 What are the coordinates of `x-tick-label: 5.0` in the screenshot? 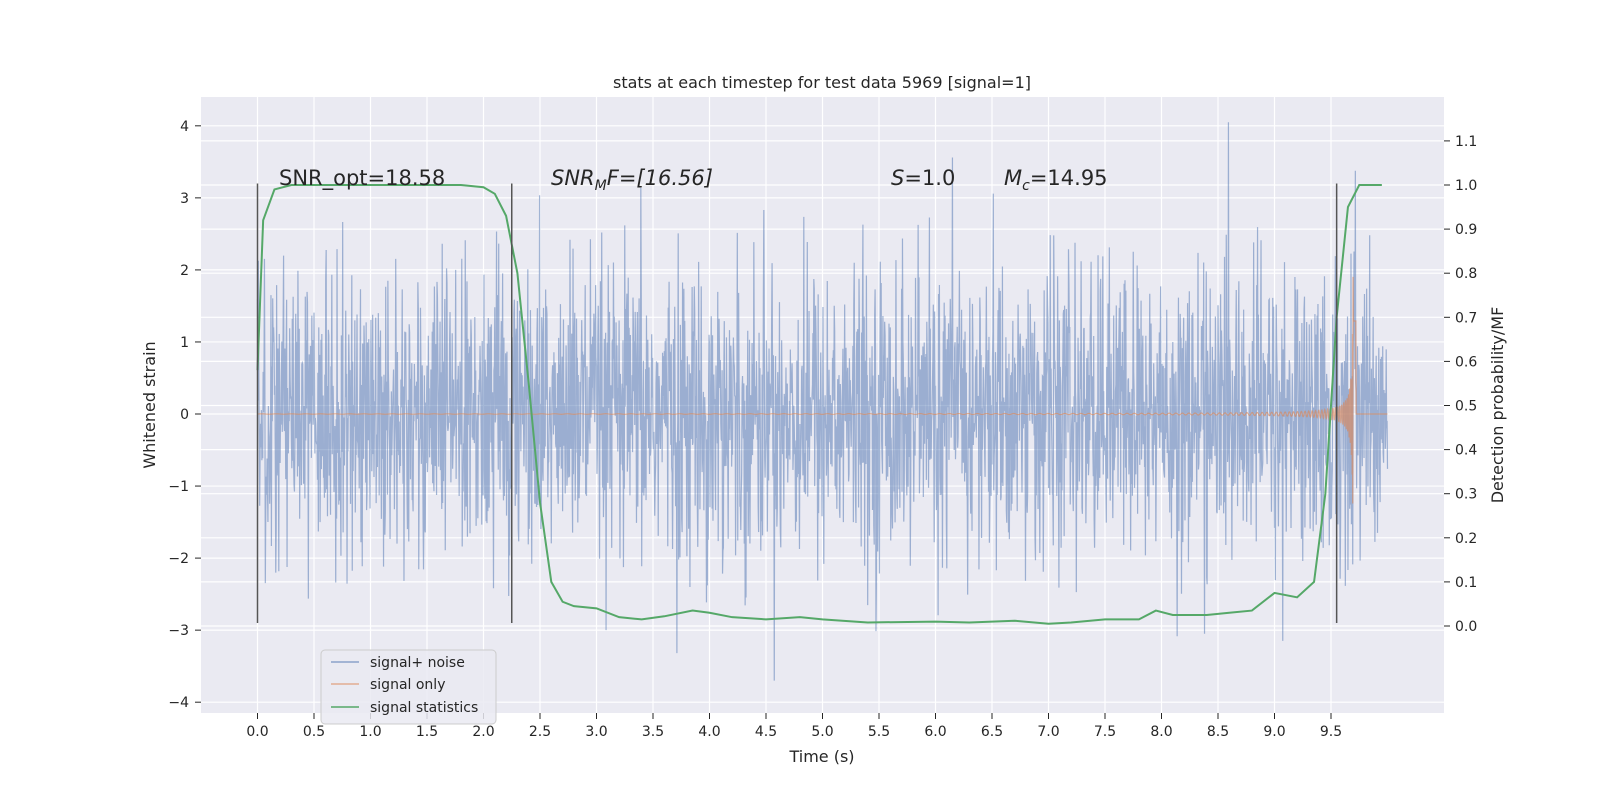 It's located at (822, 732).